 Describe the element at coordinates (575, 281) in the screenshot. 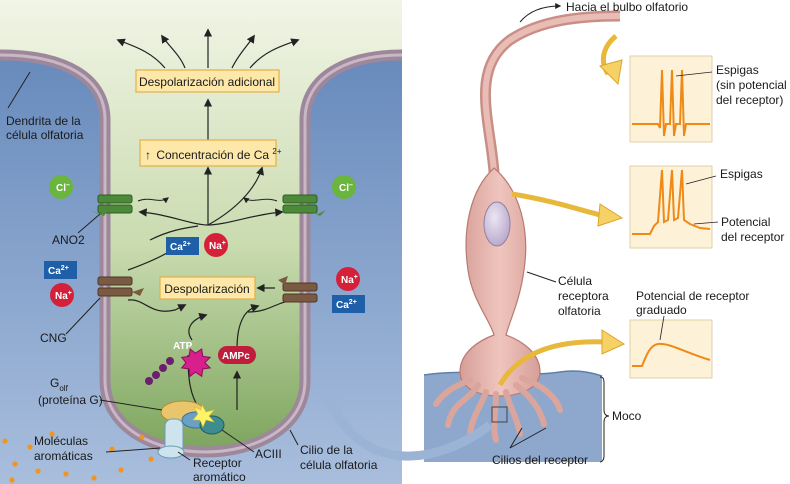

I see `svg-text: Célula` at that location.